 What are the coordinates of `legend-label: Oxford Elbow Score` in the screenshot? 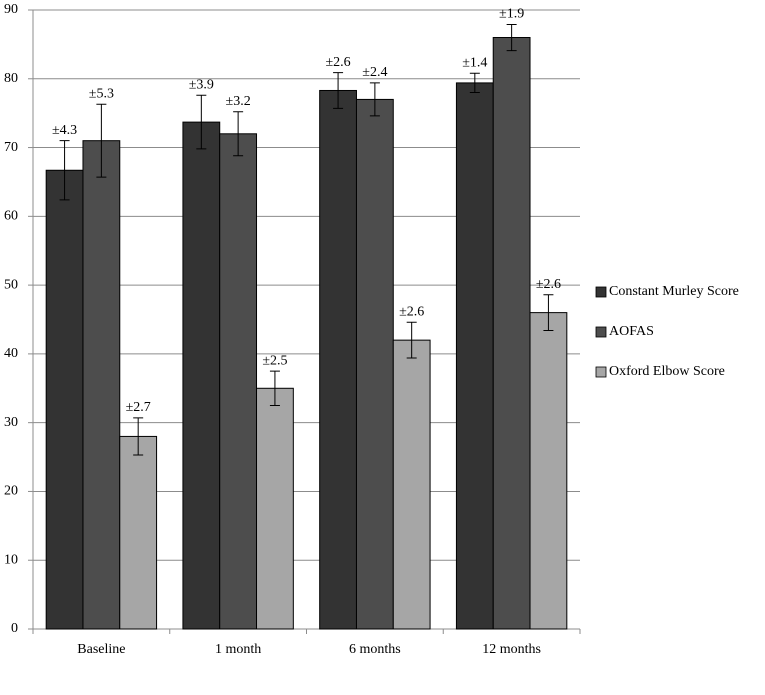 It's located at (667, 371).